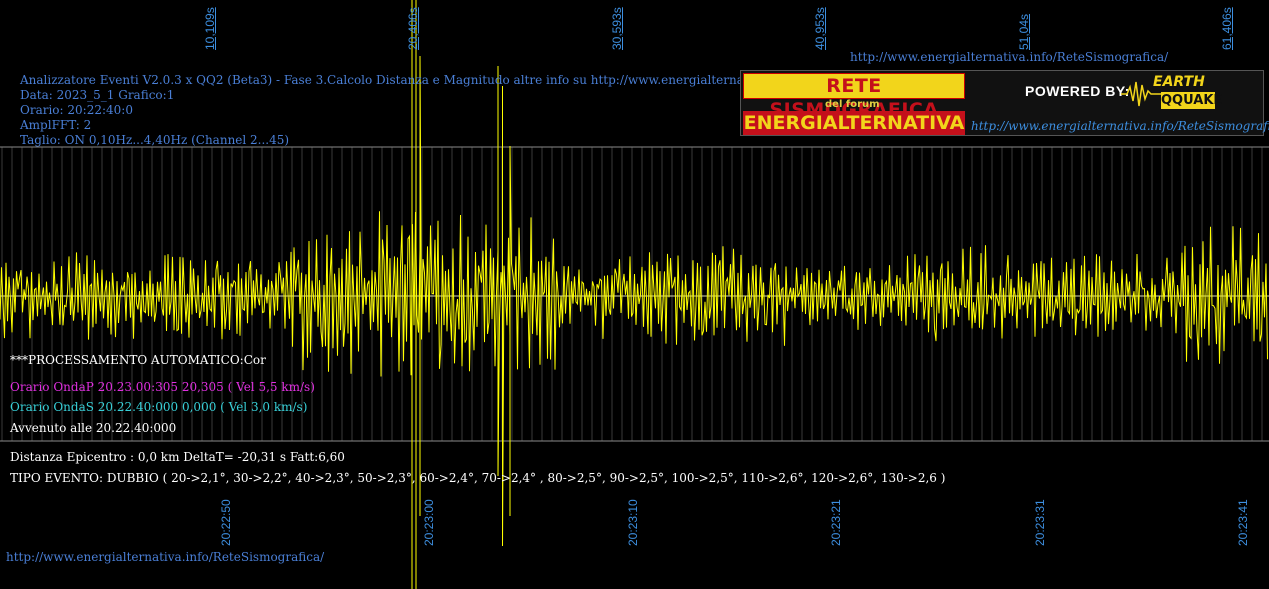 Image resolution: width=1269 pixels, height=589 pixels. Describe the element at coordinates (1243, 522) in the screenshot. I see `bottom-tick-label: 20:23:41` at that location.